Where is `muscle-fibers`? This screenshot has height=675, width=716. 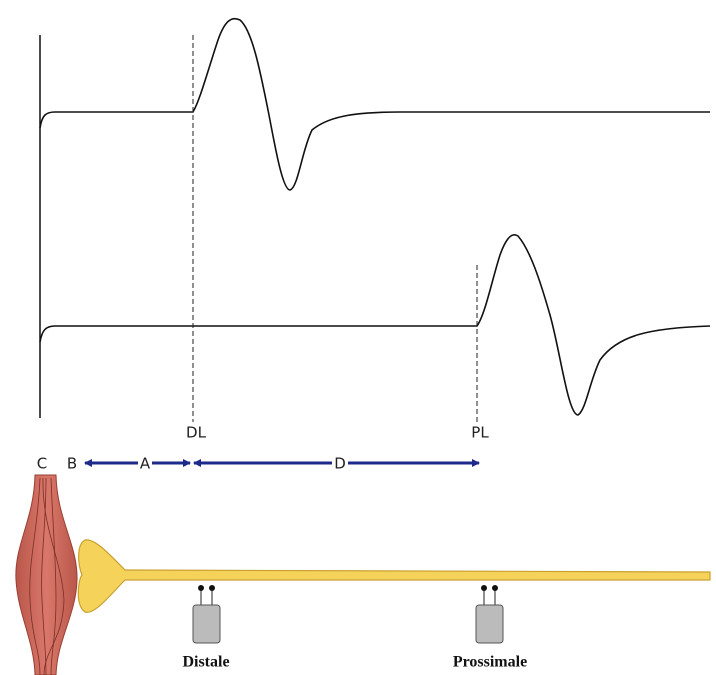 muscle-fibers is located at coordinates (47, 576).